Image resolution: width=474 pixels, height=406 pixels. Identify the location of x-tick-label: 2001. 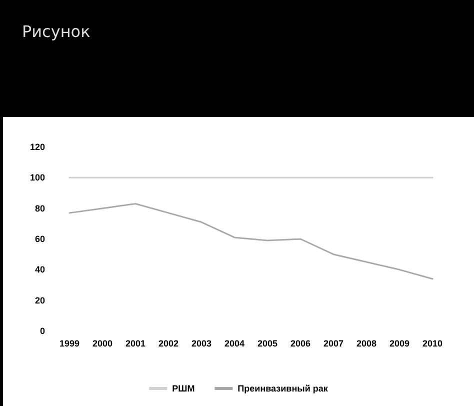
(135, 343).